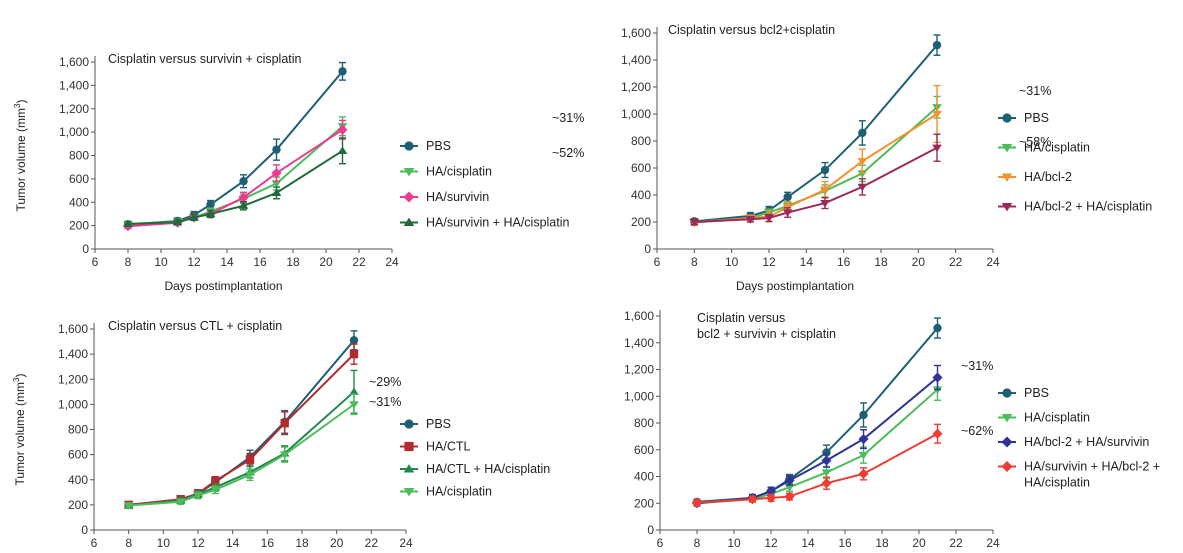 The image size is (1183, 553). I want to click on legend-label: HA/survivin + HA/cisplatin, so click(497, 223).